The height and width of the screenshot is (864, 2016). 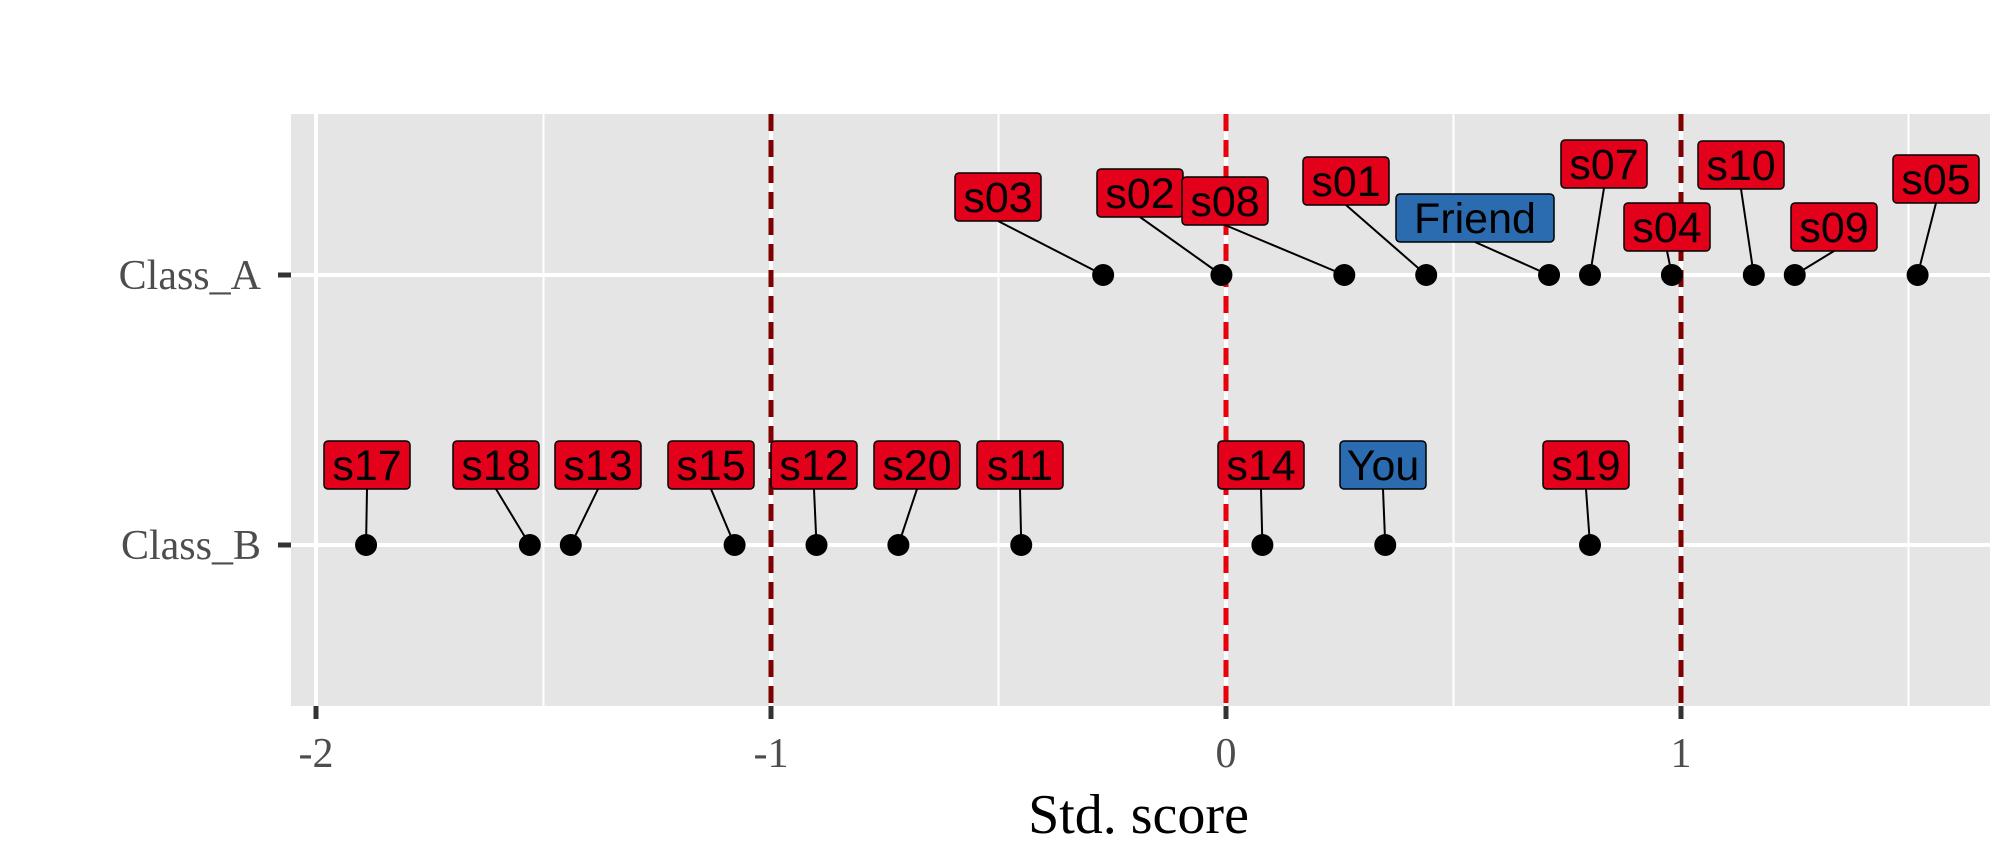 I want to click on point-label: s04, so click(x=1667, y=227).